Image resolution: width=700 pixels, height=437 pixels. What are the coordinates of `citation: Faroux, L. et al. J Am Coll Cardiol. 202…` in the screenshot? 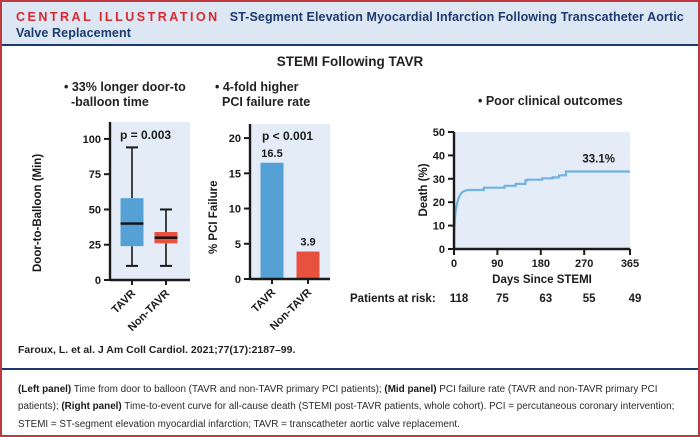 It's located at (157, 350).